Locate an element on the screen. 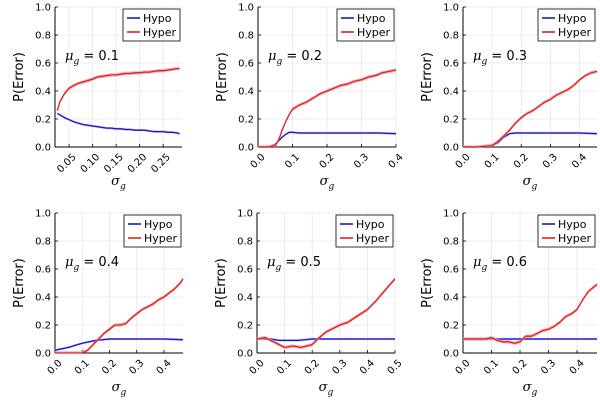  series-band-hypo is located at coordinates (119, 344).